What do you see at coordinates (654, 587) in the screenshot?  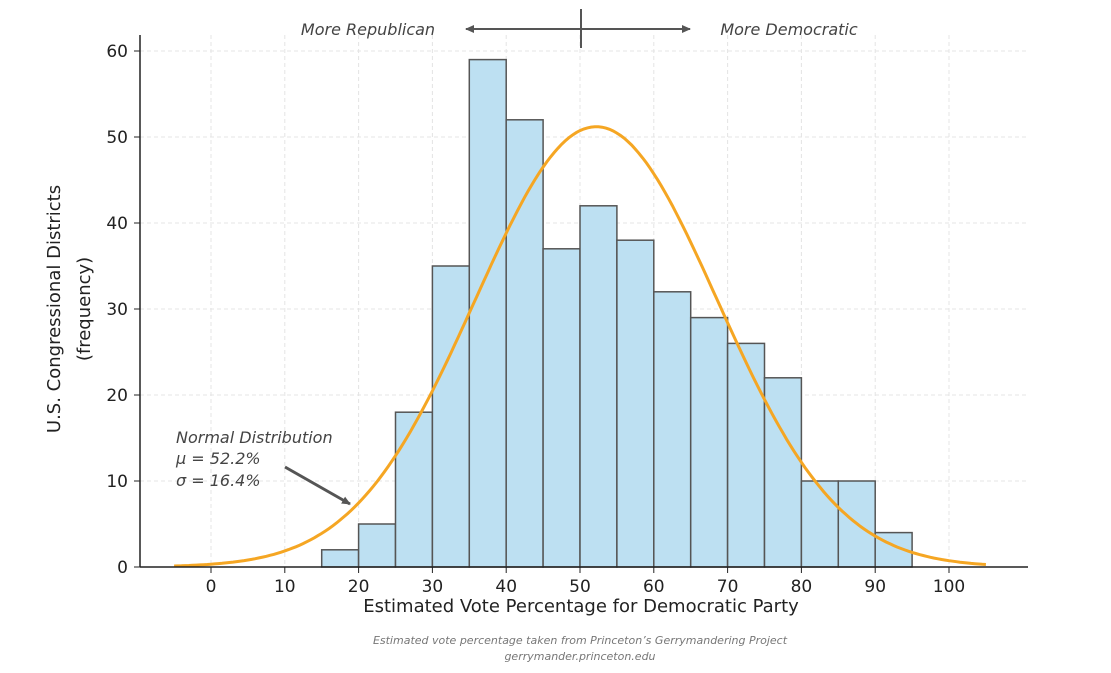 I see `x-tick-label: 60` at bounding box center [654, 587].